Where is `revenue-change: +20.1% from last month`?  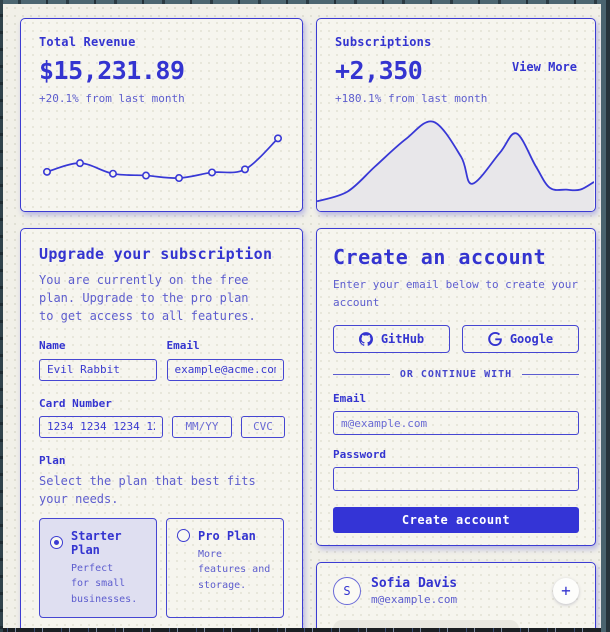
revenue-change: +20.1% from last month is located at coordinates (112, 98).